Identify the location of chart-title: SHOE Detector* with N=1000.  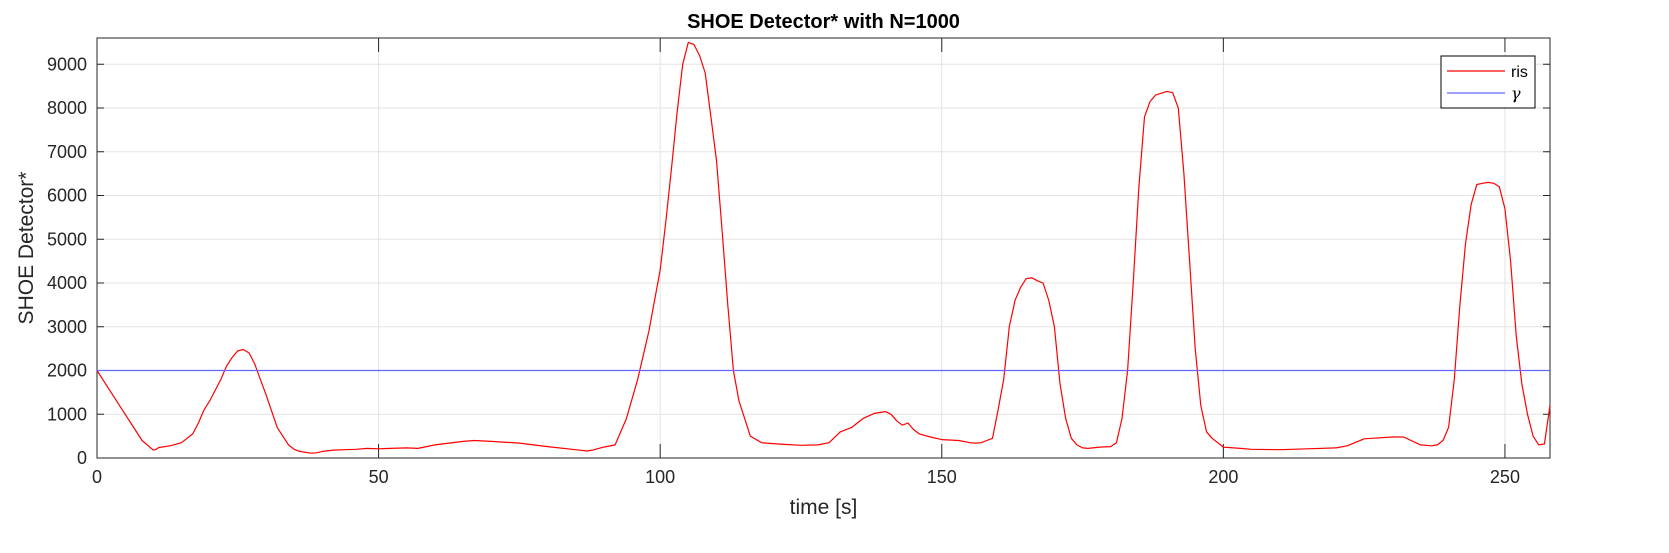
(823, 22).